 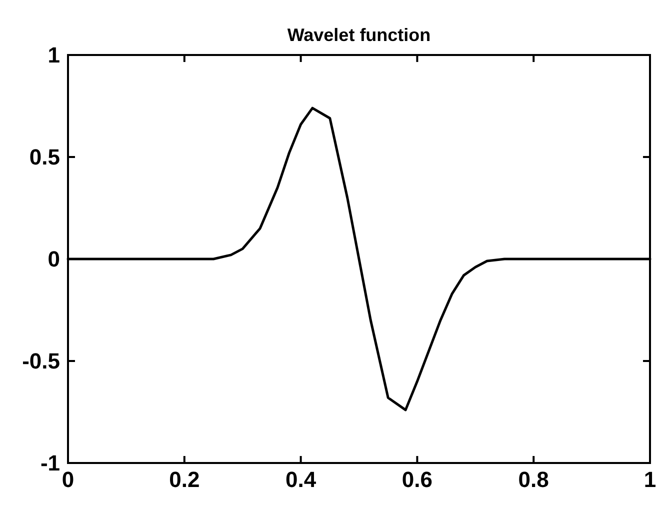 I want to click on y-tick-label: 0.5, so click(x=44, y=157).